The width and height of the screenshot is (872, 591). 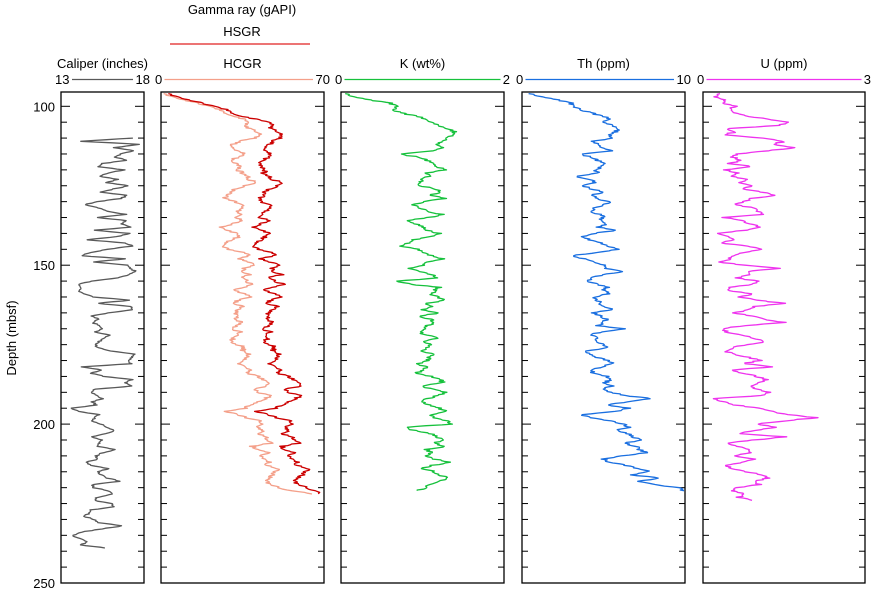 What do you see at coordinates (44, 265) in the screenshot?
I see `y-tick-label: 150` at bounding box center [44, 265].